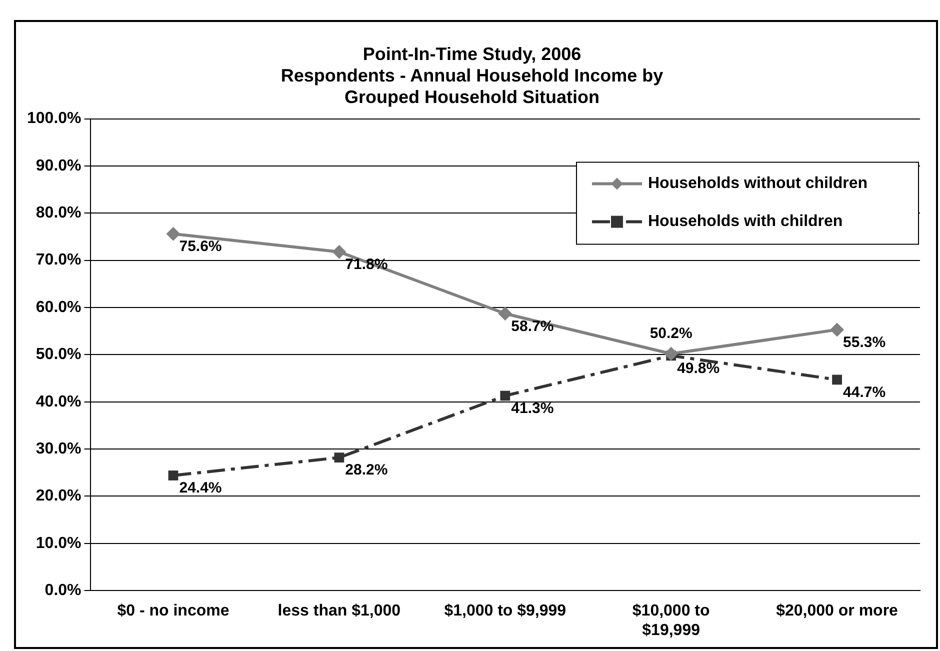  What do you see at coordinates (837, 611) in the screenshot?
I see `x-tick-label: $20,000 or more` at bounding box center [837, 611].